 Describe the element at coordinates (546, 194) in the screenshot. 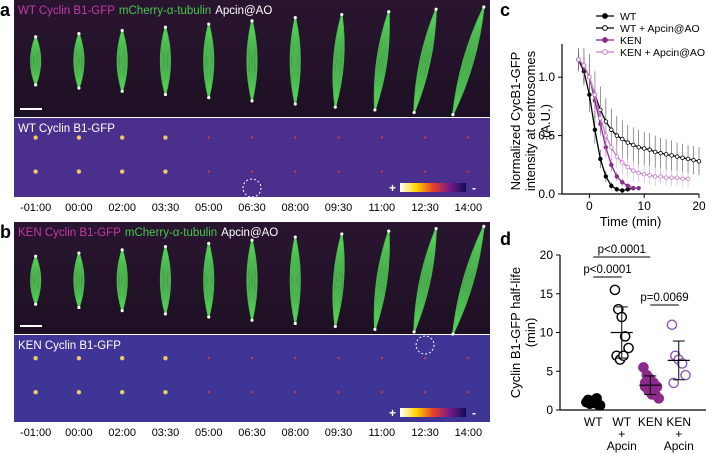

I see `y-tick-label: 0.0` at that location.